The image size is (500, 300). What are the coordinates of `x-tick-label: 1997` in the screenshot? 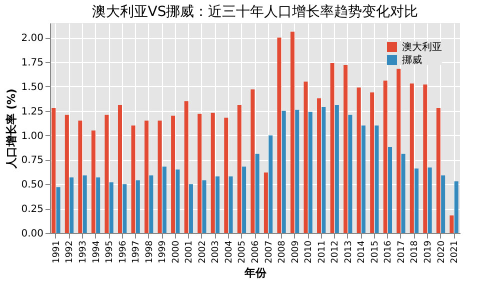 It's located at (137, 252).